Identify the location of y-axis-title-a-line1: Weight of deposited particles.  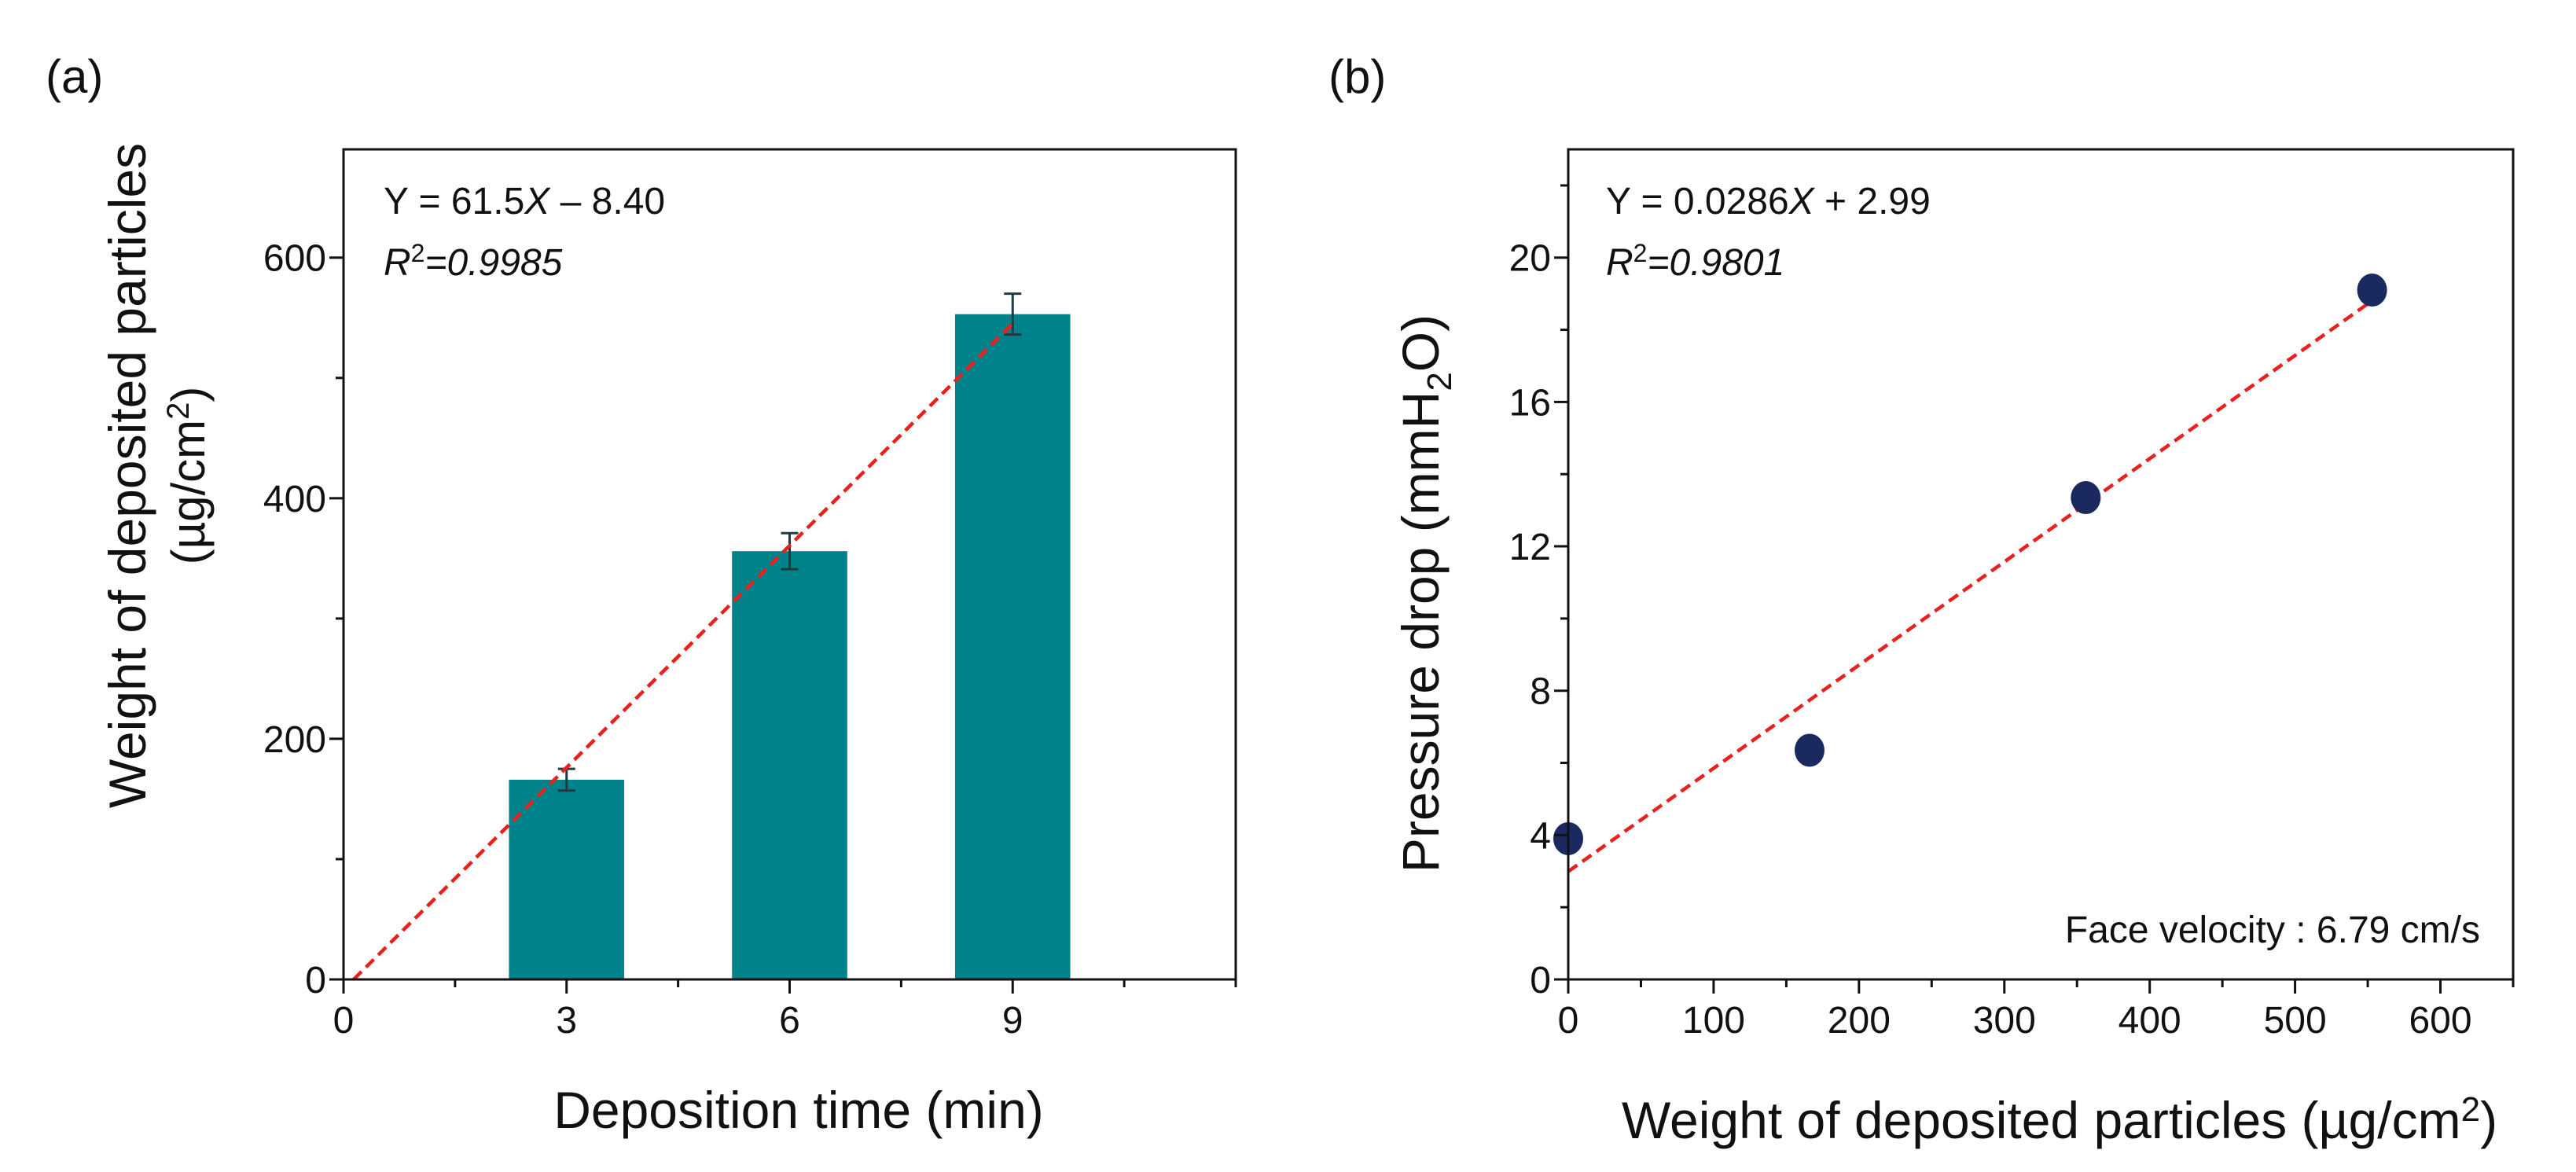
(127, 475).